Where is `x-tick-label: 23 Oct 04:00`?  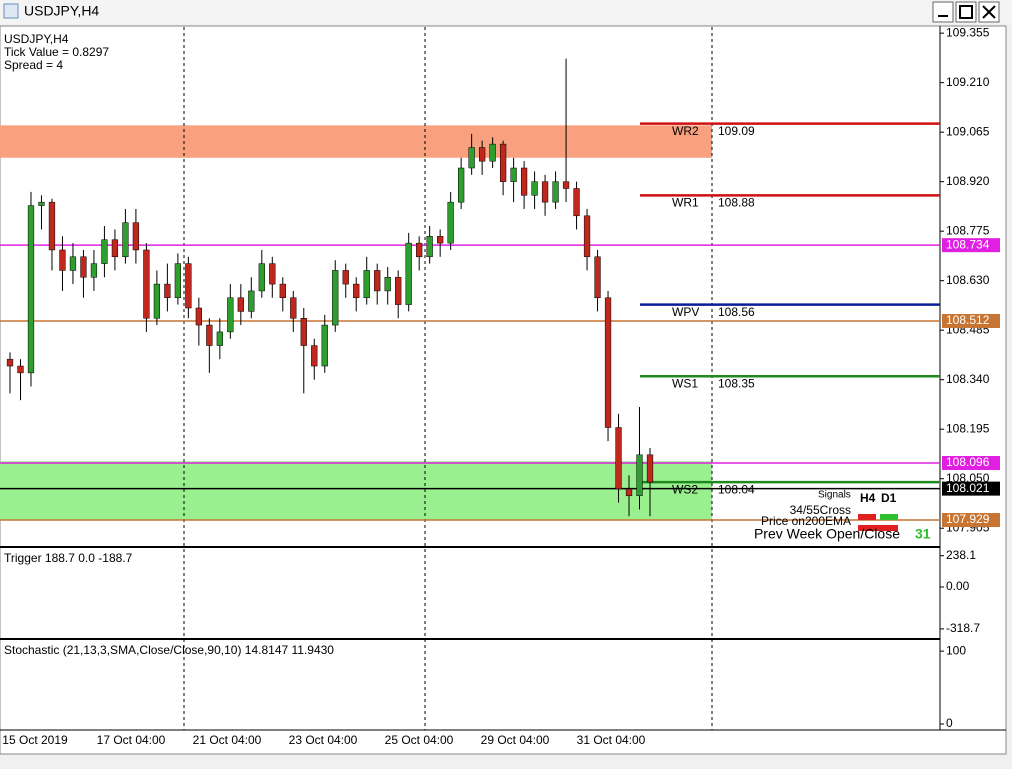
x-tick-label: 23 Oct 04:00 is located at coordinates (323, 740).